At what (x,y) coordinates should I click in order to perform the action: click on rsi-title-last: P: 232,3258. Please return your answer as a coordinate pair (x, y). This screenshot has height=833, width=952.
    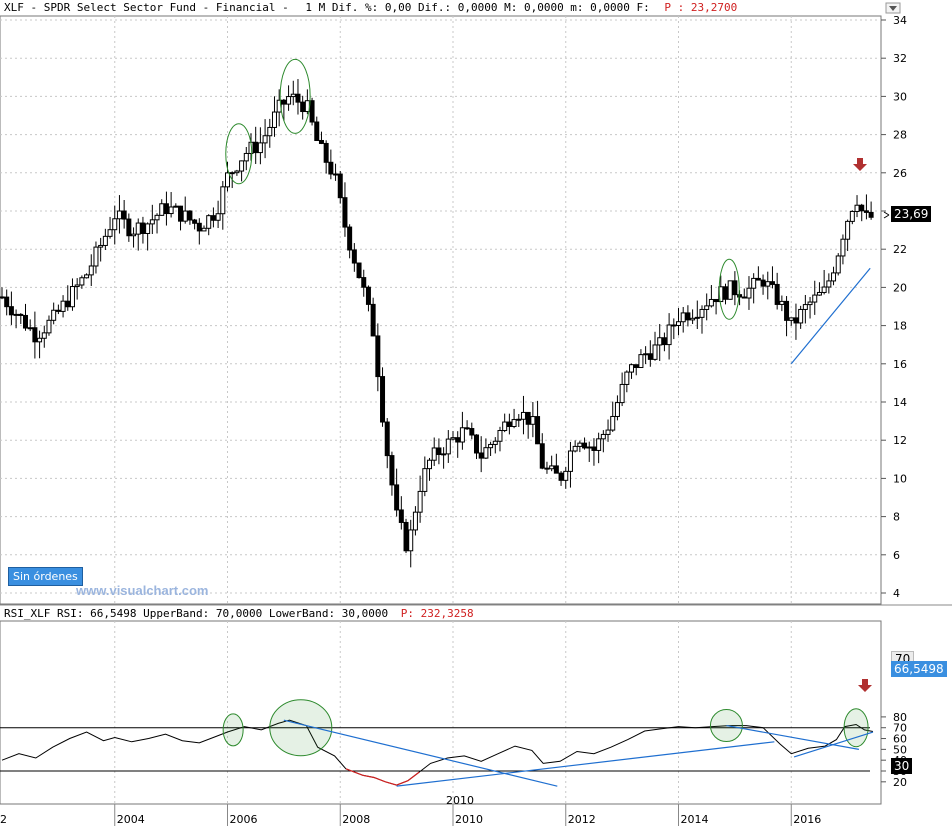
    Looking at the image, I should click on (437, 613).